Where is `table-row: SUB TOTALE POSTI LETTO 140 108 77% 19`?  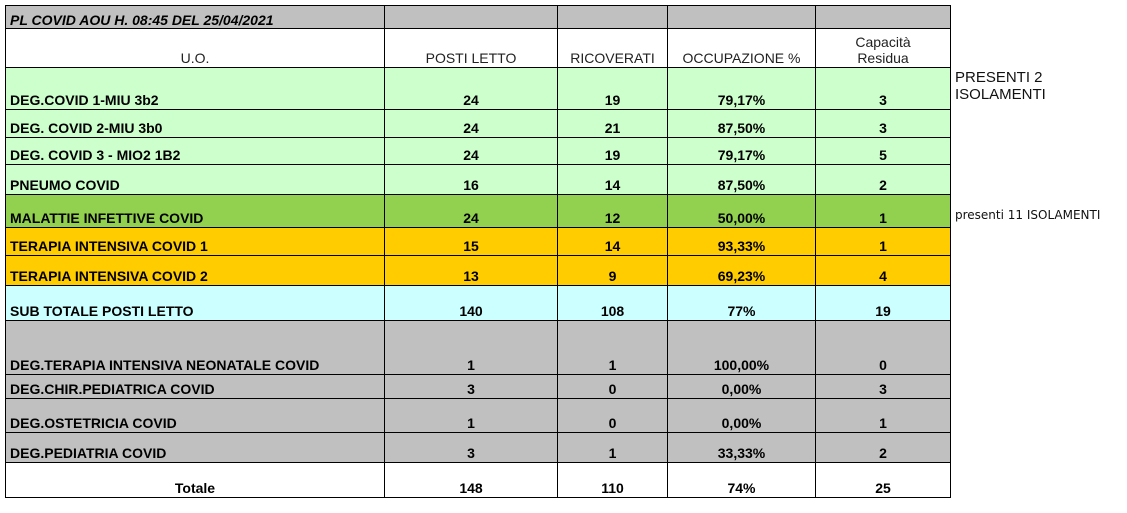
table-row: SUB TOTALE POSTI LETTO 140 108 77% 19 is located at coordinates (478, 303).